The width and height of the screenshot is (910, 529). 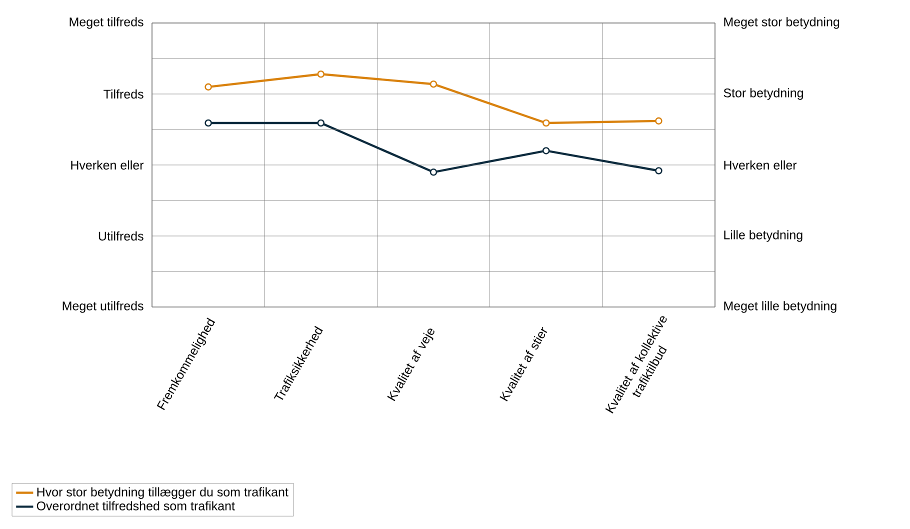 I want to click on ref-line-label: Meget tilfreds, so click(x=107, y=23).